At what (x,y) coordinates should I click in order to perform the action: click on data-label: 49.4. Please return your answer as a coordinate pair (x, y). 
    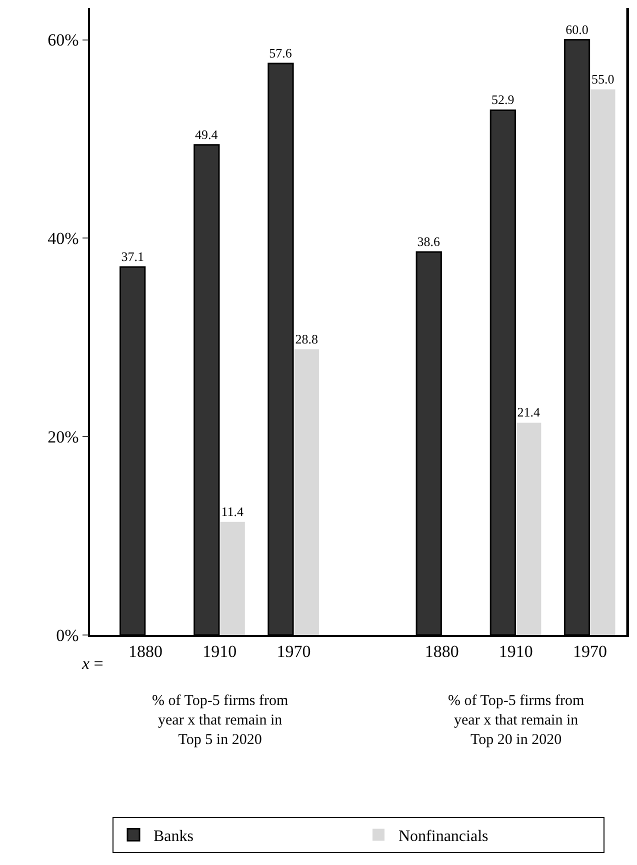
    Looking at the image, I should click on (206, 134).